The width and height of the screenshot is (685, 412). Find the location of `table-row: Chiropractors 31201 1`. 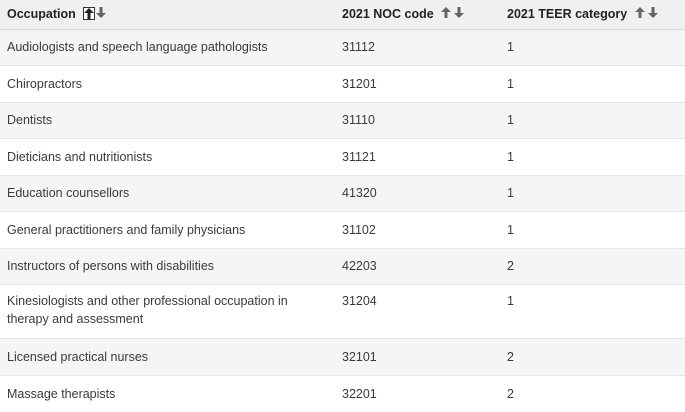

table-row: Chiropractors 31201 1 is located at coordinates (342, 83).